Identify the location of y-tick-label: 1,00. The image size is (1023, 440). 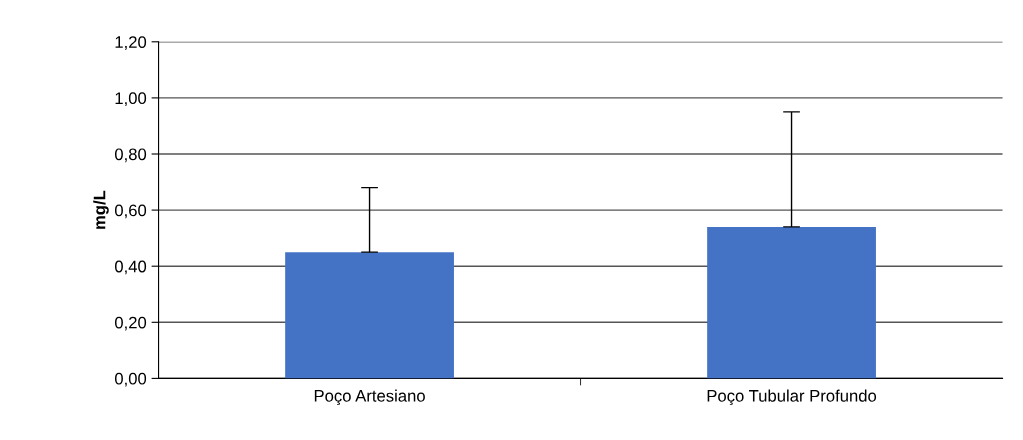
(131, 99).